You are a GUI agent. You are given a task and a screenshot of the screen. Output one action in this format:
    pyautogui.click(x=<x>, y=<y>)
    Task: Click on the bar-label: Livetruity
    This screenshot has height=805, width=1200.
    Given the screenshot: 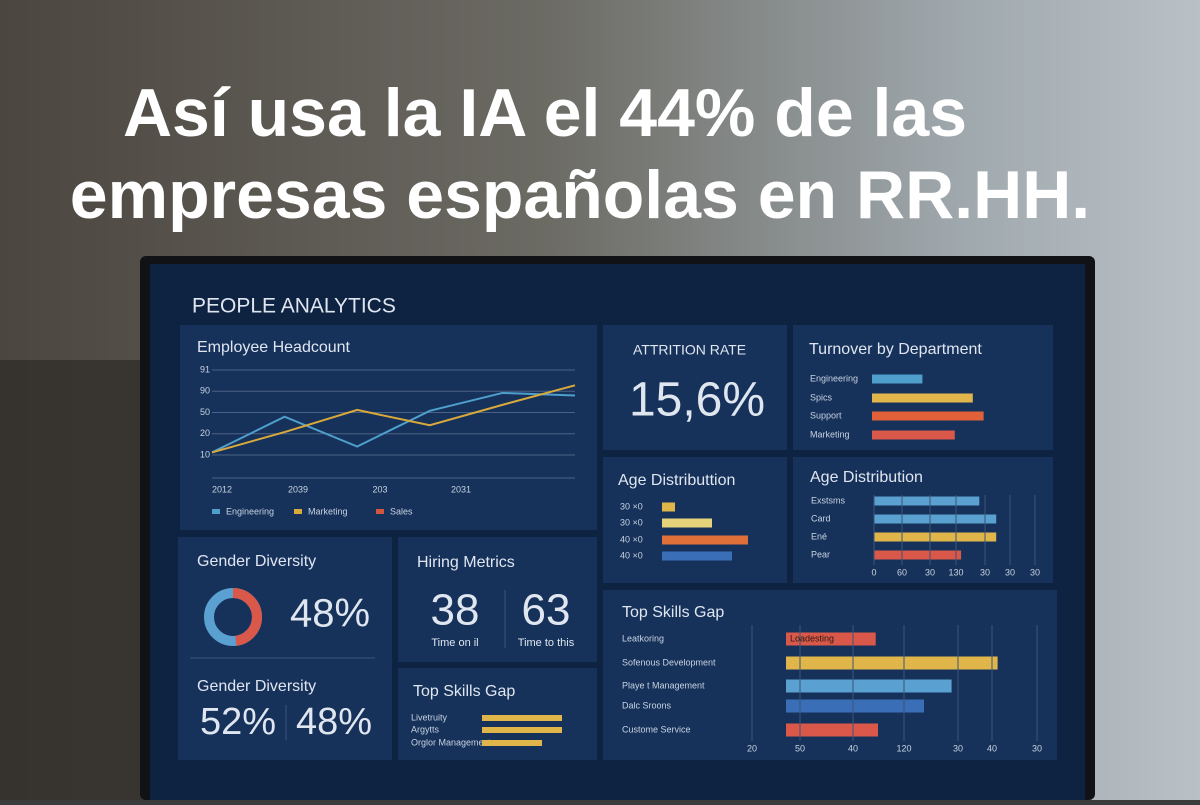 What is the action you would take?
    pyautogui.click(x=429, y=717)
    